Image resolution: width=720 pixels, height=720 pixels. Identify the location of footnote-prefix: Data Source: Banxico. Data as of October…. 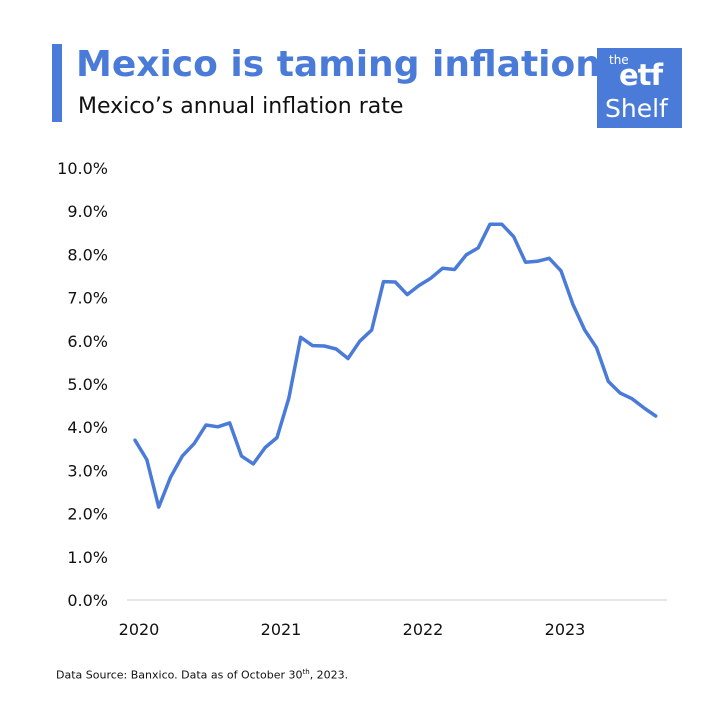
(179, 675).